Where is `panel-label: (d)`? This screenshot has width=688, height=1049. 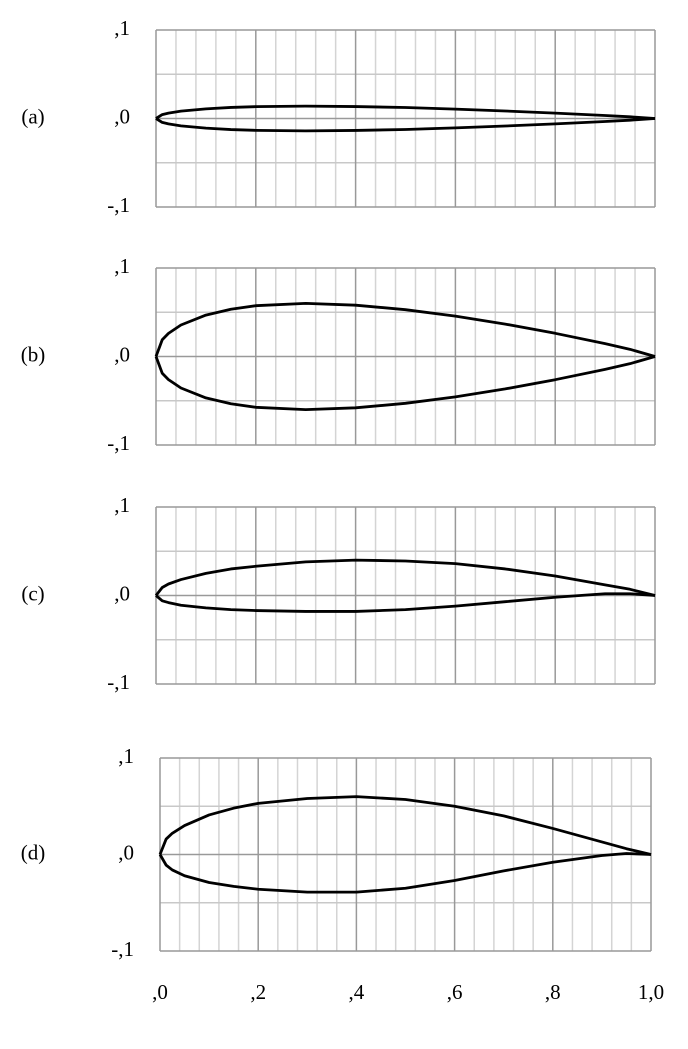 panel-label: (d) is located at coordinates (33, 852).